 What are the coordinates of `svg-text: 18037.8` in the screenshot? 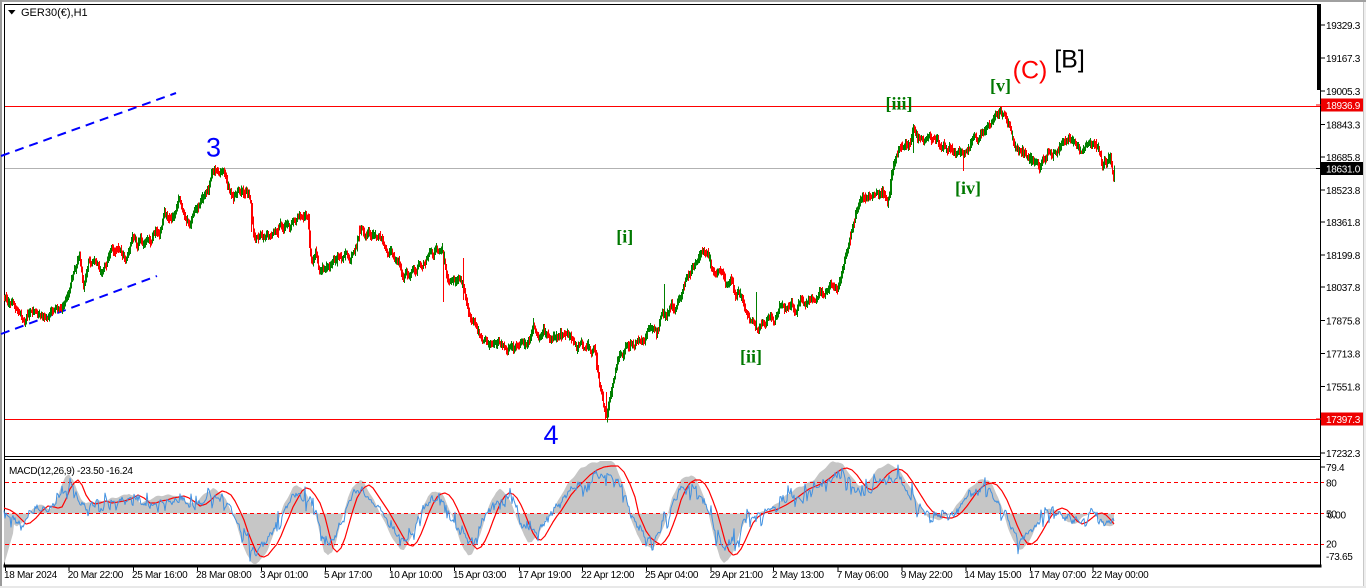 It's located at (1343, 288).